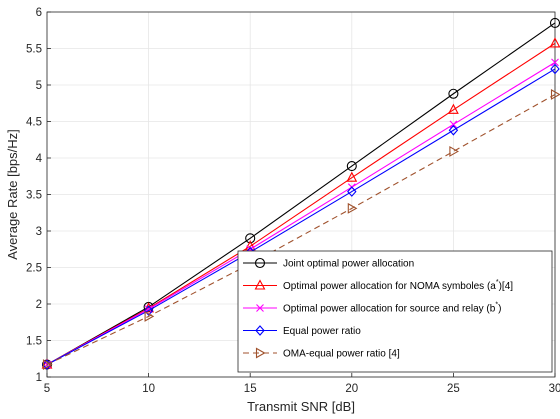 The width and height of the screenshot is (560, 419). What do you see at coordinates (47, 389) in the screenshot?
I see `x-tick-label: 5` at bounding box center [47, 389].